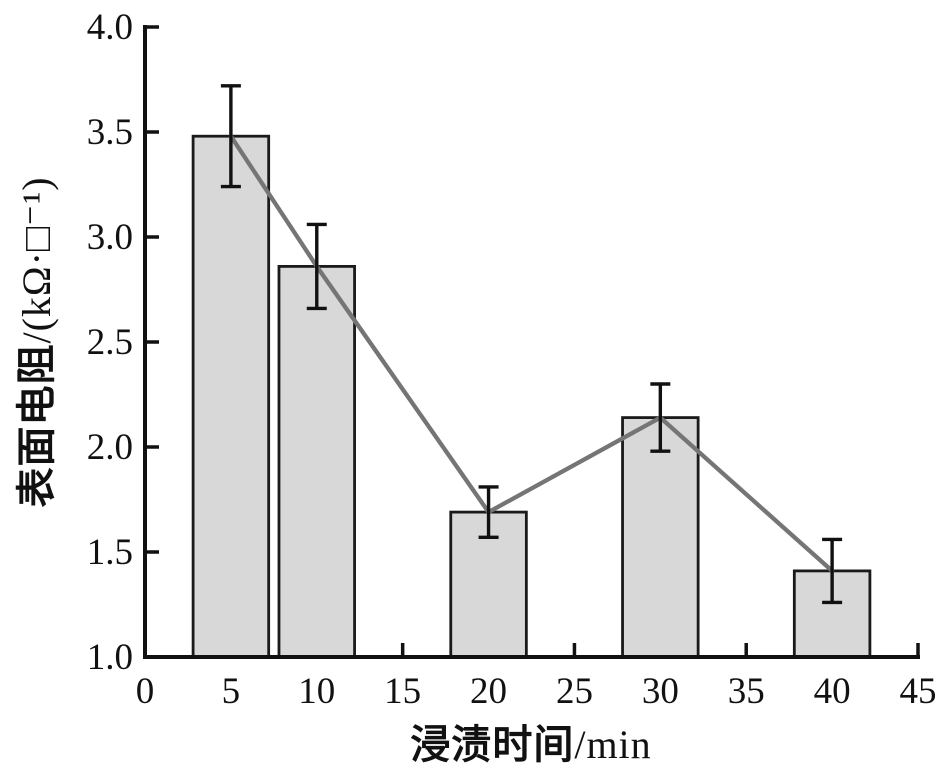 The image size is (950, 776). I want to click on x-tick-label: 0, so click(145, 691).